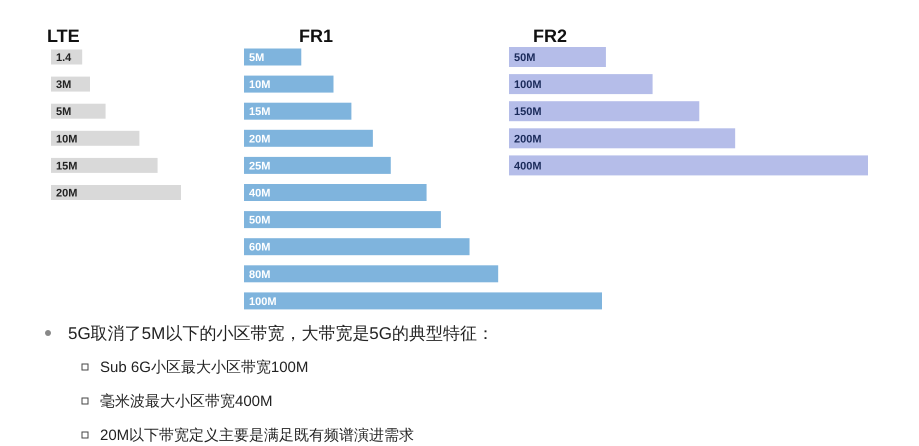 The image size is (919, 446). What do you see at coordinates (204, 367) in the screenshot?
I see `text: Sub 6G小区最大小区带宽100M` at bounding box center [204, 367].